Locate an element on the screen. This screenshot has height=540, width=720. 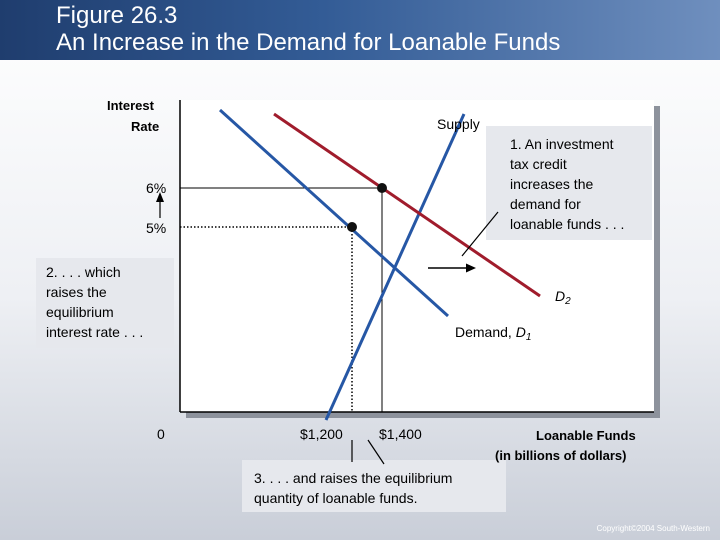
y-tick-6pct: 6% is located at coordinates (156, 188).